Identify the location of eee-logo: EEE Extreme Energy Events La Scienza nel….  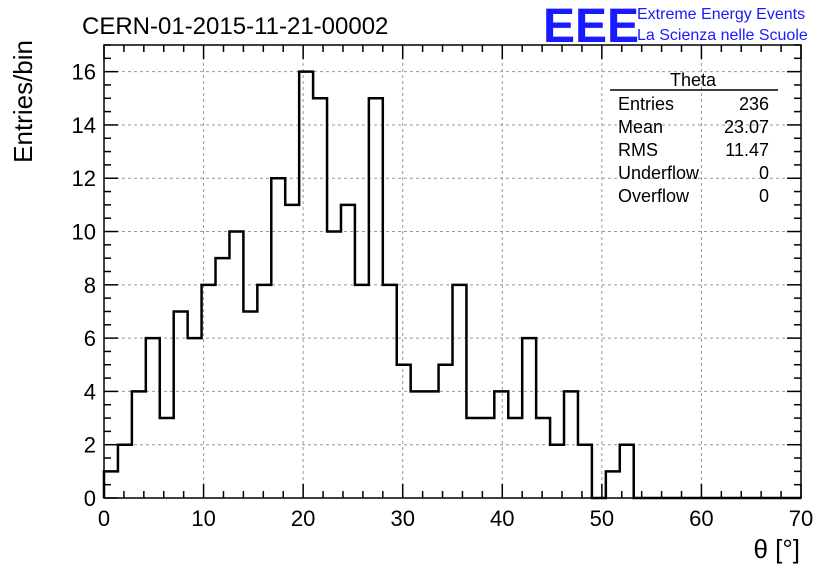
(675, 26).